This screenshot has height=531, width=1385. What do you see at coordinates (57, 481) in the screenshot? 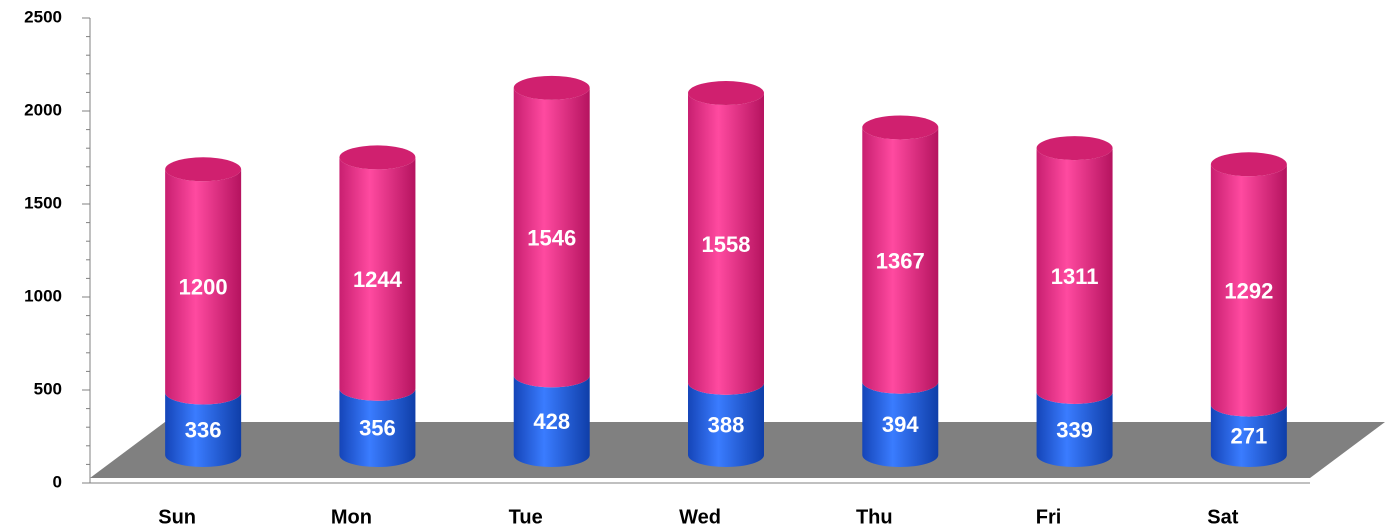
I see `y-tick-label: 0` at bounding box center [57, 481].